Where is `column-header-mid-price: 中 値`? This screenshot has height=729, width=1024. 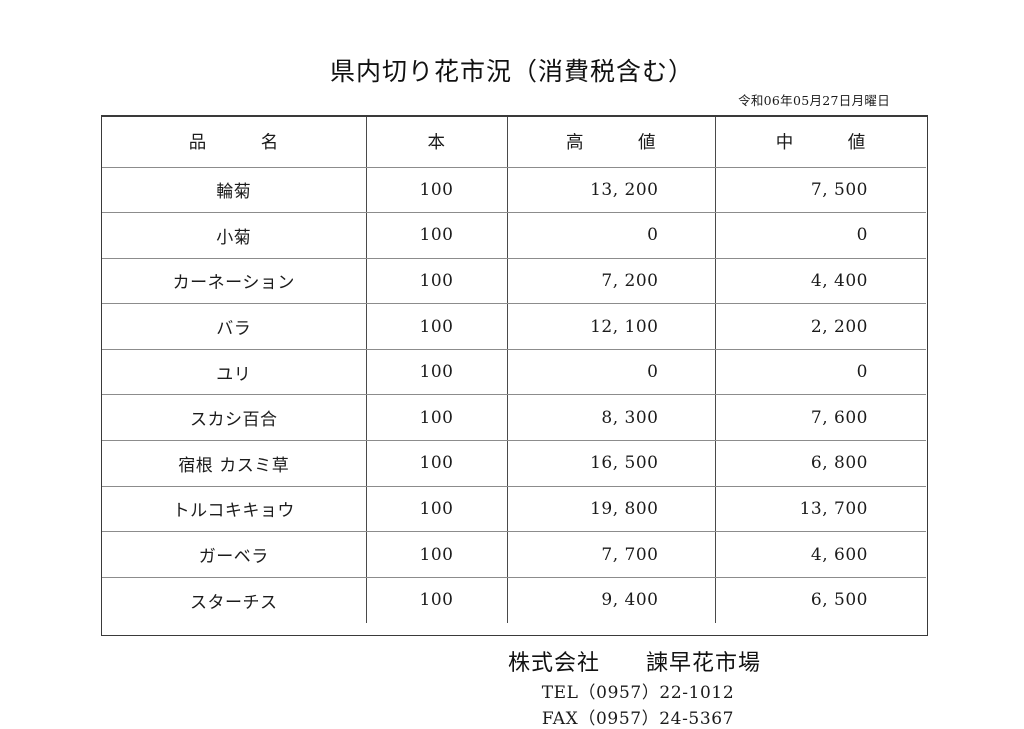 column-header-mid-price: 中 値 is located at coordinates (820, 142).